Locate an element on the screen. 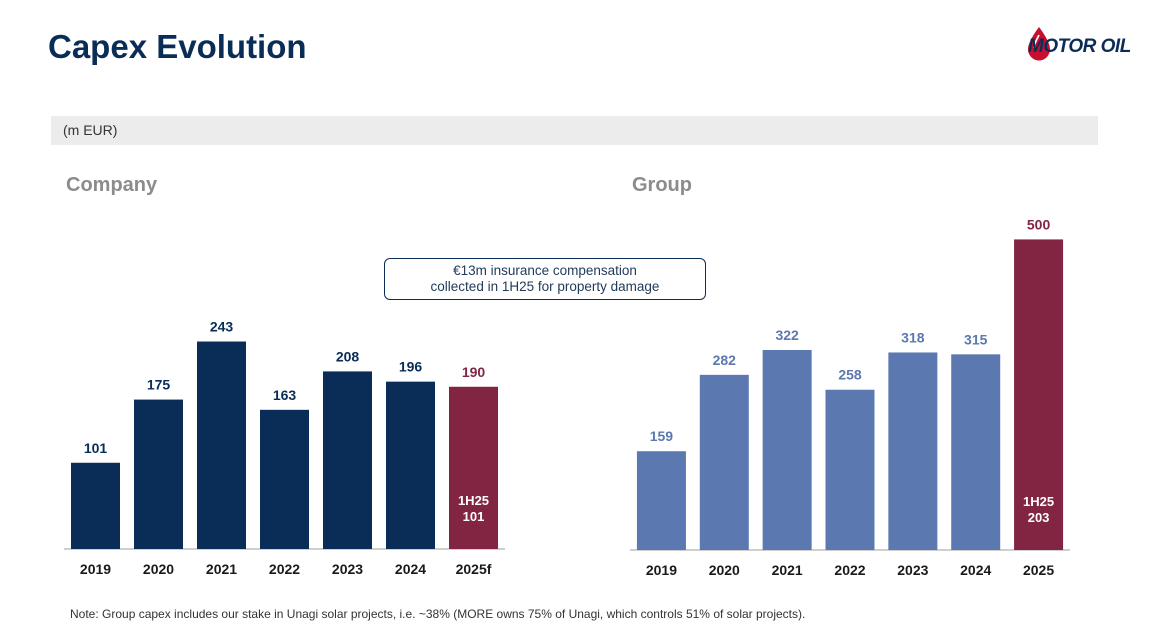 This screenshot has width=1160, height=644. group-bar-2023 is located at coordinates (913, 451).